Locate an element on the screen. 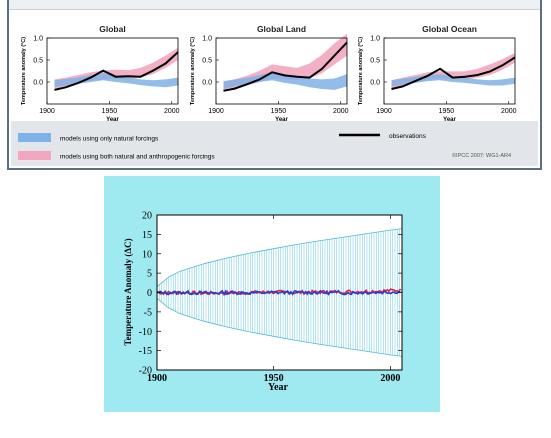  chart-title: Global Ocean is located at coordinates (449, 29).